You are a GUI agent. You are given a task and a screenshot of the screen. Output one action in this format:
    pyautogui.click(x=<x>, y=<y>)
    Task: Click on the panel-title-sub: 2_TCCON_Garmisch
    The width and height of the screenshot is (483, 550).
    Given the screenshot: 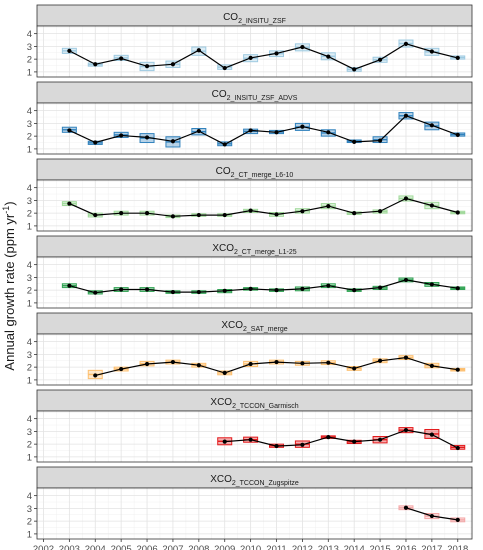 What is the action you would take?
    pyautogui.click(x=265, y=406)
    